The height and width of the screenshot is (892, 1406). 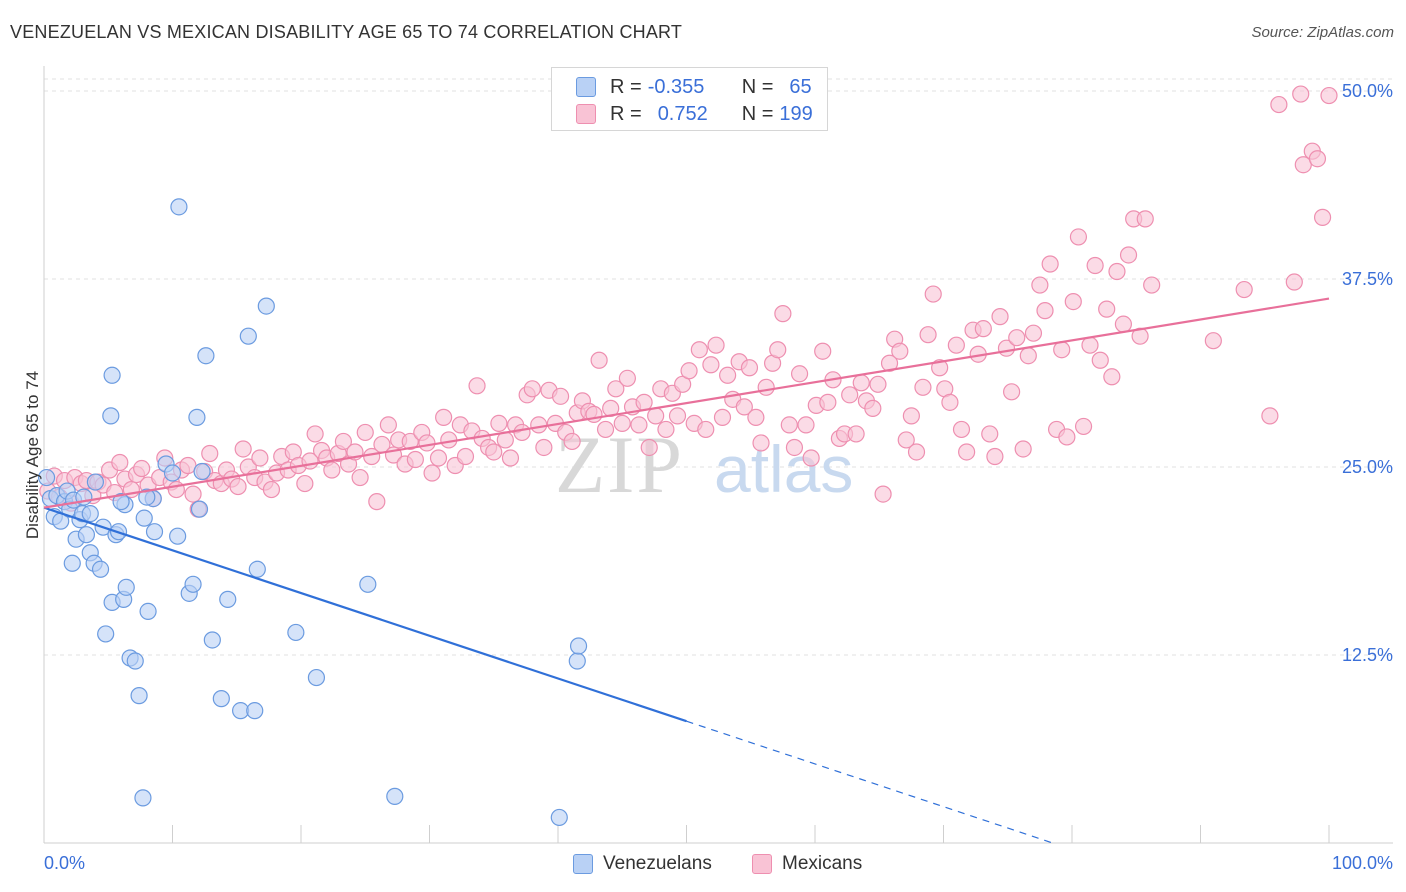 What do you see at coordinates (757, 86) in the screenshot?
I see `legend-n-label: N =` at bounding box center [757, 86].